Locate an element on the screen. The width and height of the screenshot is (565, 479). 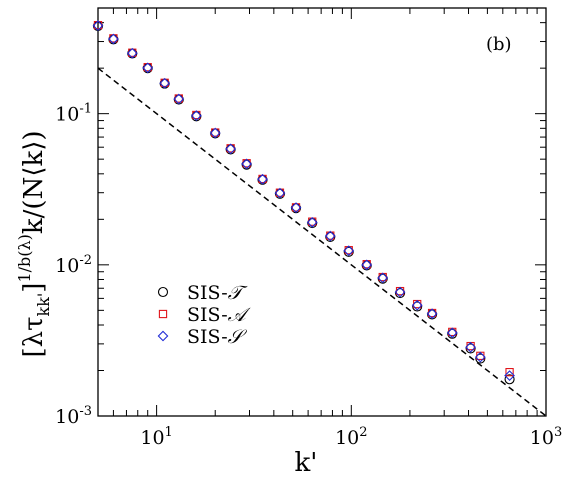
y-tick-exponent: -2 is located at coordinates (85, 260).